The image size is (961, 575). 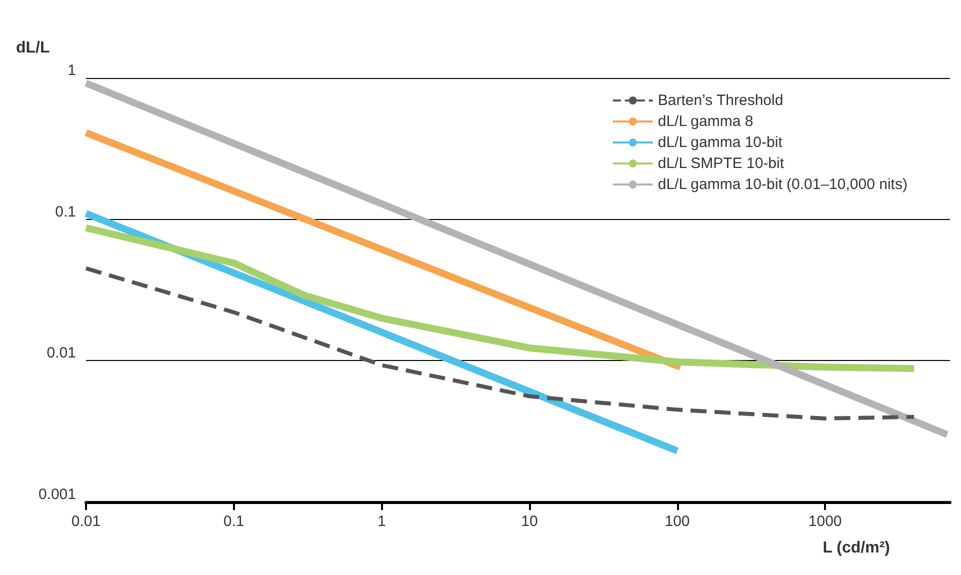 What do you see at coordinates (72, 70) in the screenshot?
I see `y-tick-label: 1` at bounding box center [72, 70].